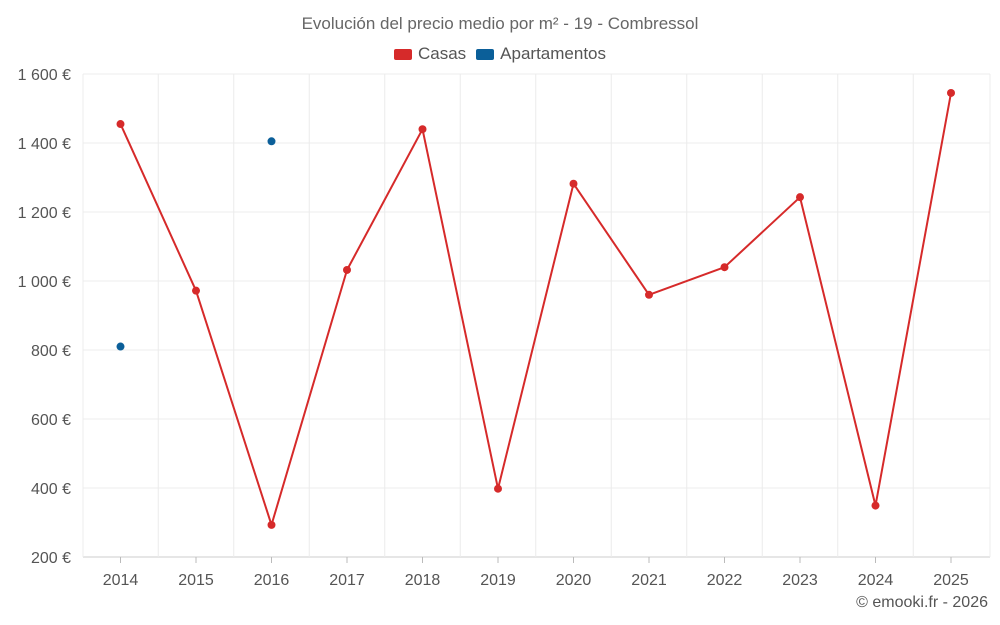  Describe the element at coordinates (44, 144) in the screenshot. I see `y-tick-label: 1 400 €` at that location.